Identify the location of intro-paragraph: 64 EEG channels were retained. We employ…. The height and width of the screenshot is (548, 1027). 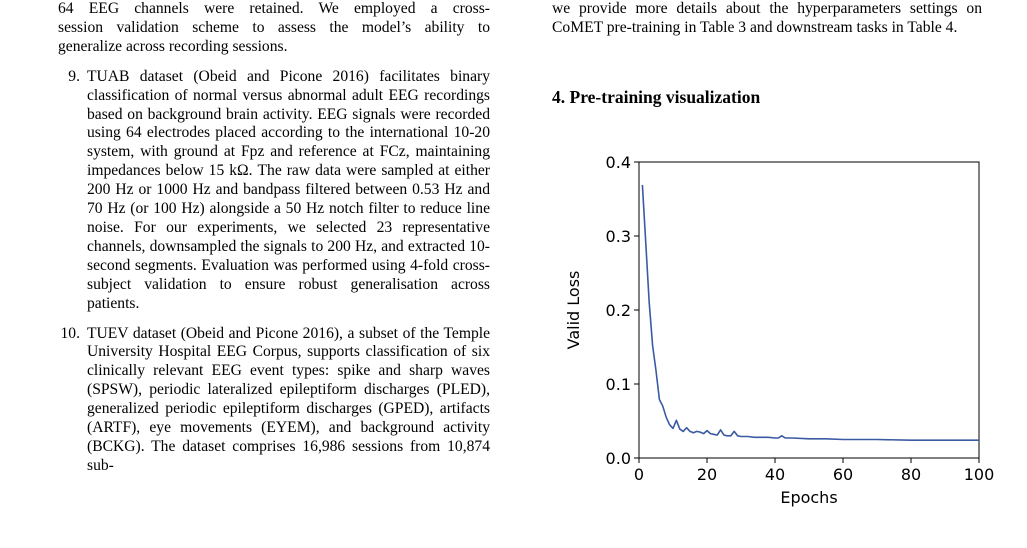
(274, 28).